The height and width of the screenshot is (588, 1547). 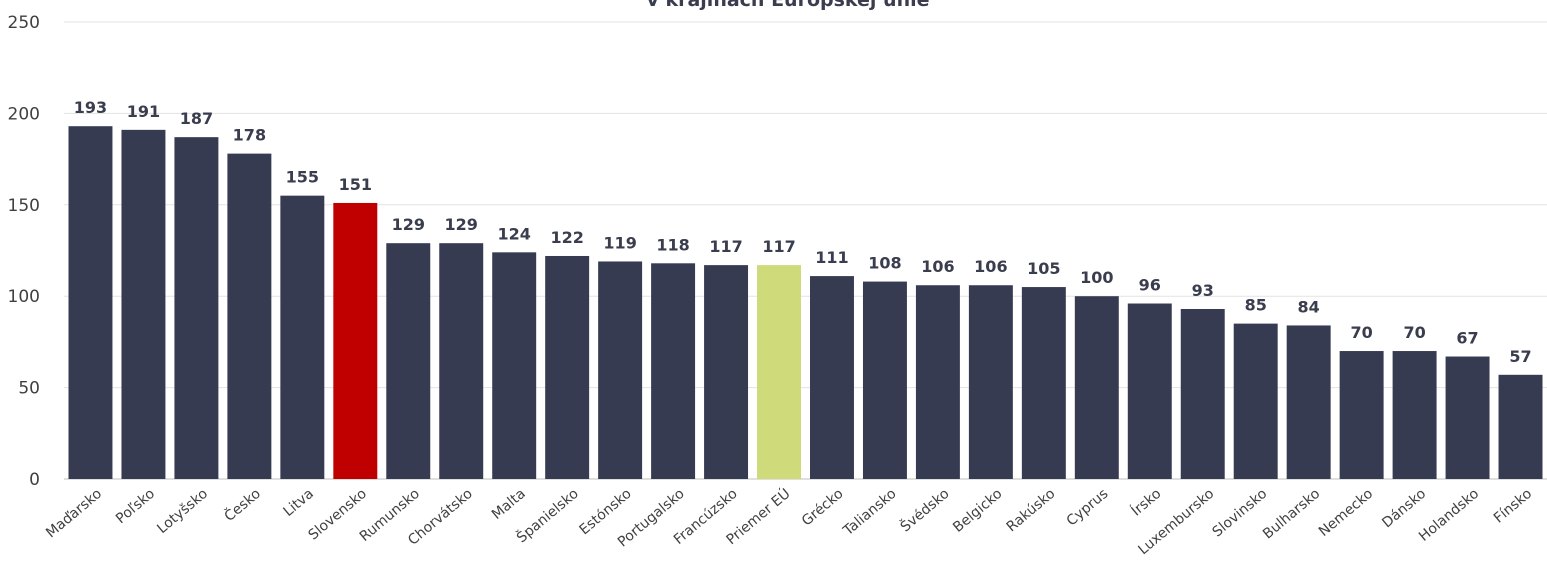 I want to click on y-tick-label: 50, so click(x=29, y=389).